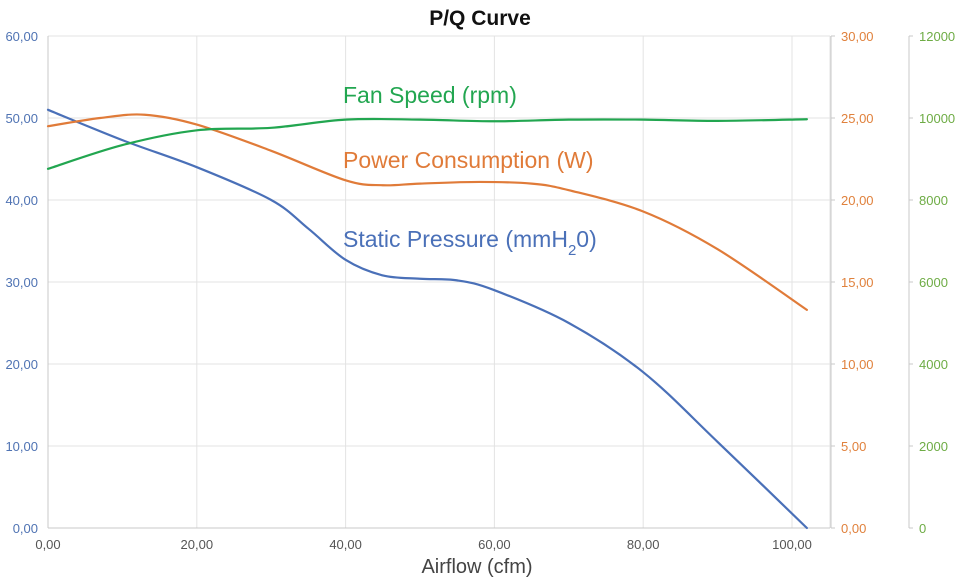  What do you see at coordinates (21, 364) in the screenshot?
I see `left-tick-label: 20,00` at bounding box center [21, 364].